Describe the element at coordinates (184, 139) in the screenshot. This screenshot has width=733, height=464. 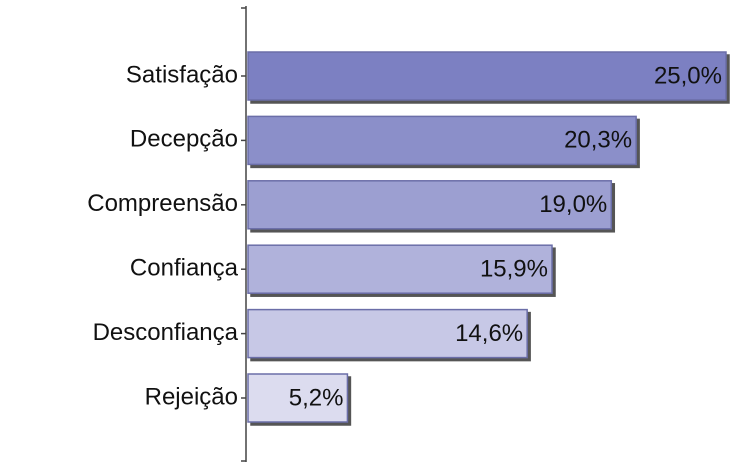
I see `y-tick-label: Decepção` at that location.